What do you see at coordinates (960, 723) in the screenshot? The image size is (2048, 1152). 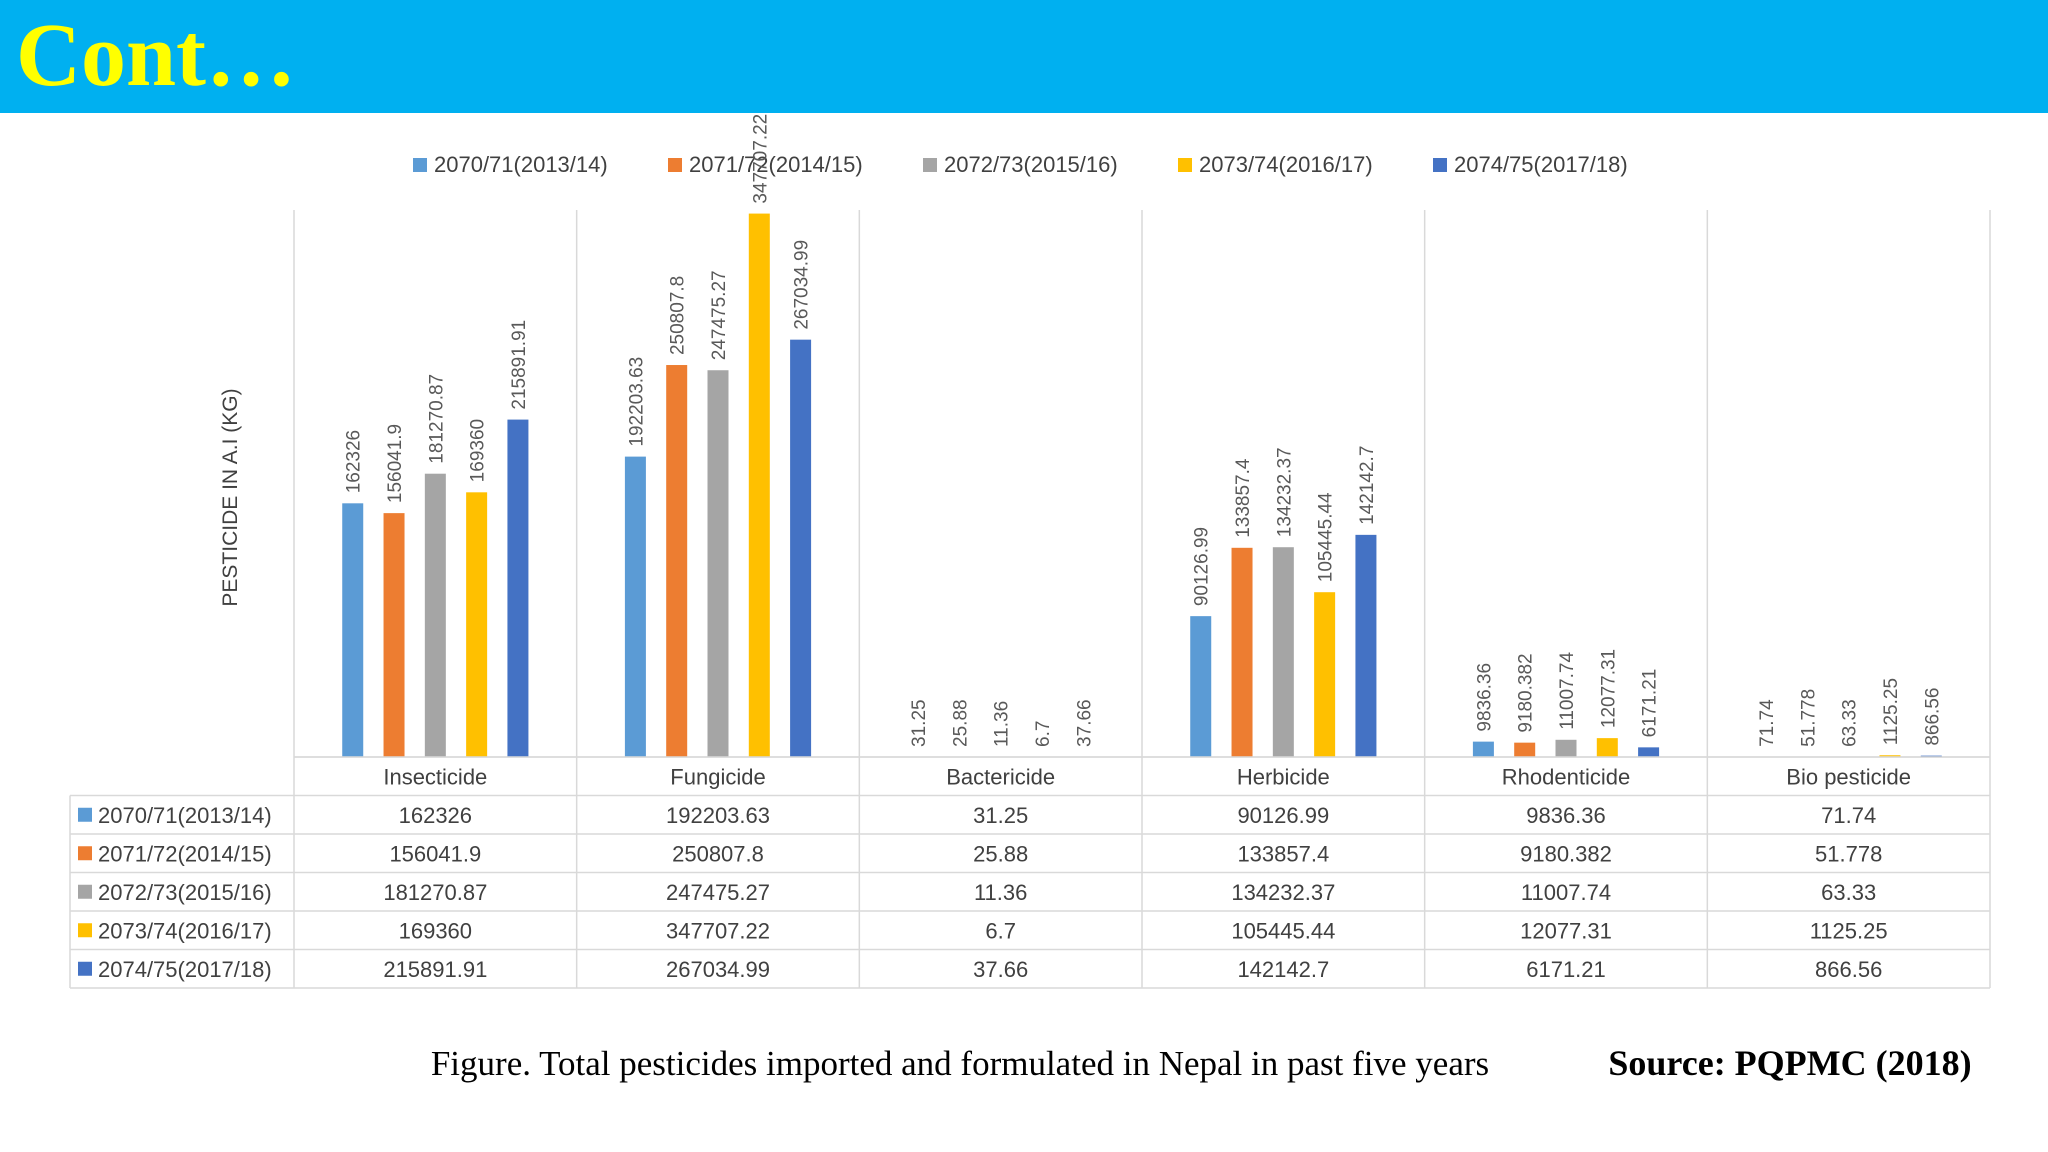 I see `data-label: 25.88` at bounding box center [960, 723].